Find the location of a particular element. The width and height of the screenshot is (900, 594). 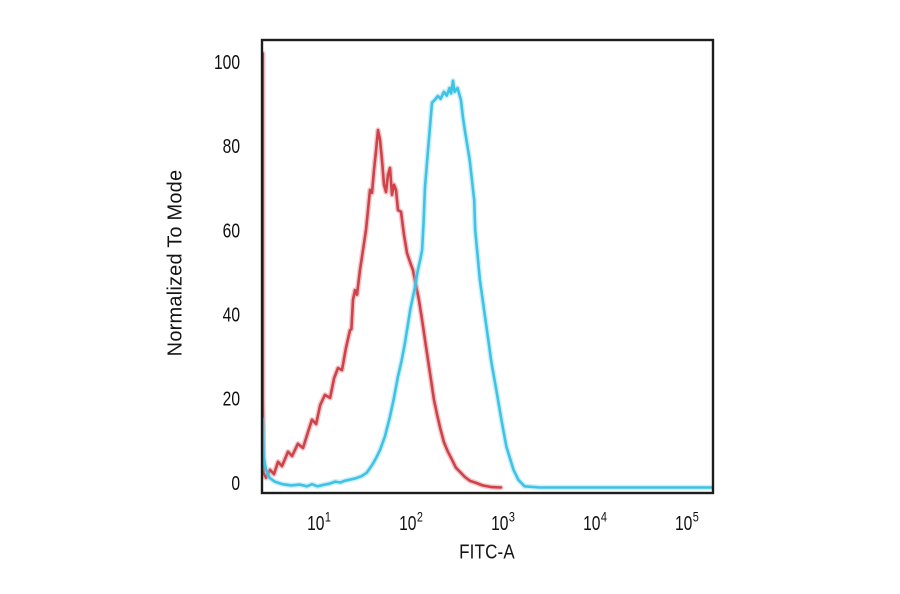

y-tick-label-40: 40 is located at coordinates (231, 315).